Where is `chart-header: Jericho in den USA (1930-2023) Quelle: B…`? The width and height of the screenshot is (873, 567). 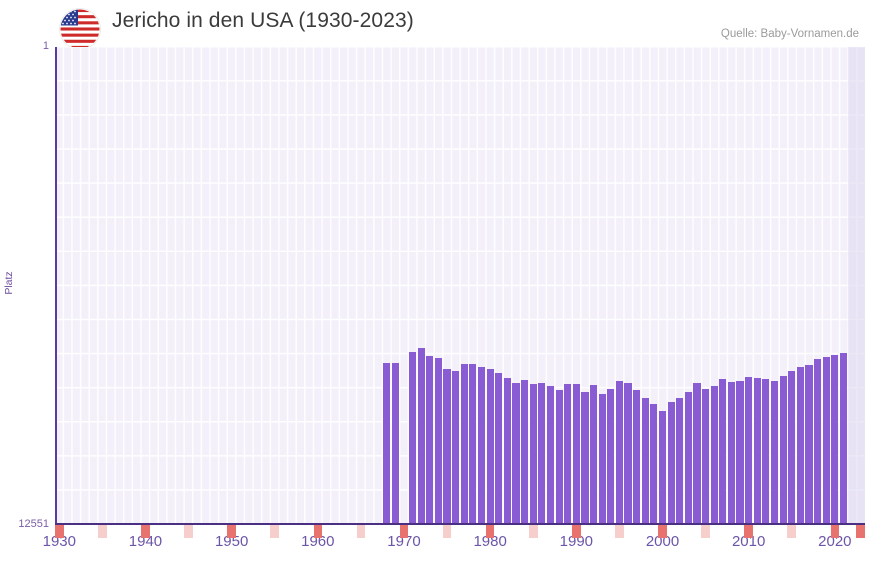
chart-header: Jericho in den USA (1930-2023) Quelle: B… is located at coordinates (436, 24).